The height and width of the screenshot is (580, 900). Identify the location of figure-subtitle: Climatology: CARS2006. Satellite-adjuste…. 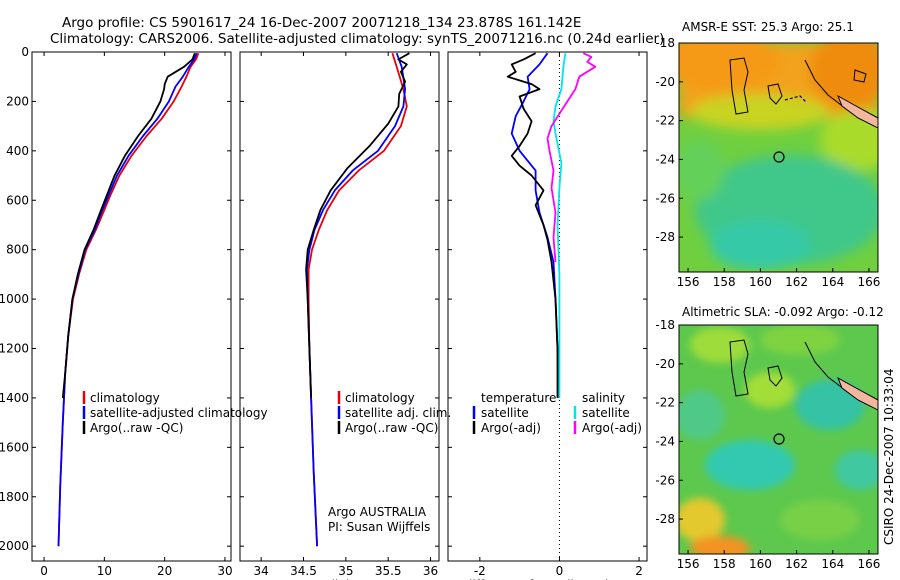
(357, 39).